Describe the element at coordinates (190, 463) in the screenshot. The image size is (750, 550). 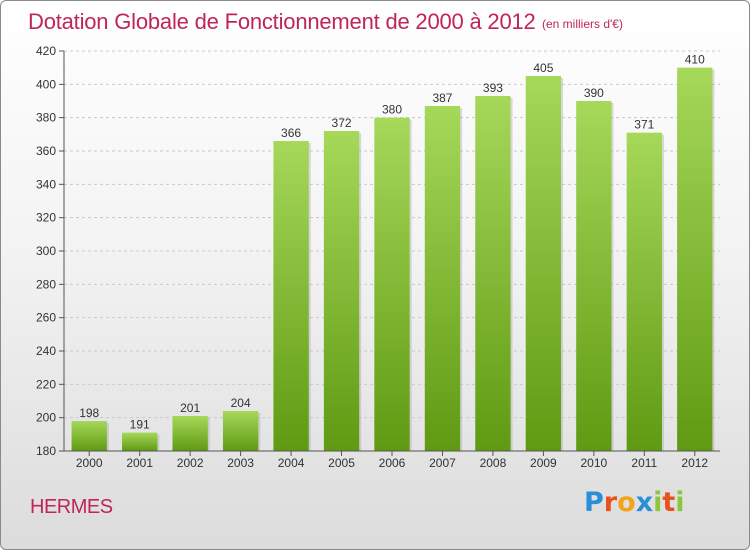
I see `x-tick-label: 2002` at that location.